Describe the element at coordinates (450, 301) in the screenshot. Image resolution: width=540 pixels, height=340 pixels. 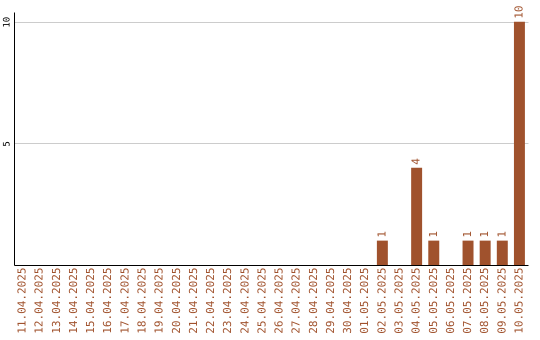
I see `x-tick-label: 06.05.2025` at that location.